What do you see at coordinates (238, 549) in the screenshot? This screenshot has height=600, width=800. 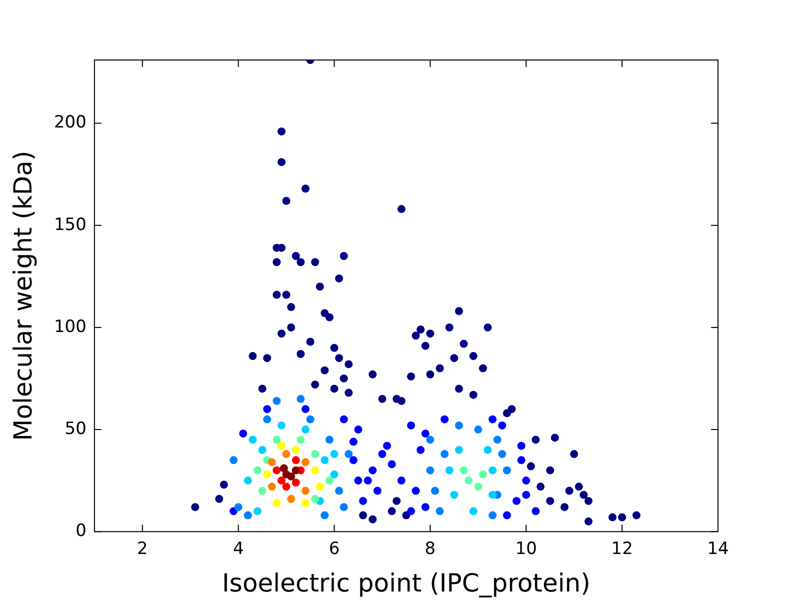 I see `x-tick-label: 4` at bounding box center [238, 549].